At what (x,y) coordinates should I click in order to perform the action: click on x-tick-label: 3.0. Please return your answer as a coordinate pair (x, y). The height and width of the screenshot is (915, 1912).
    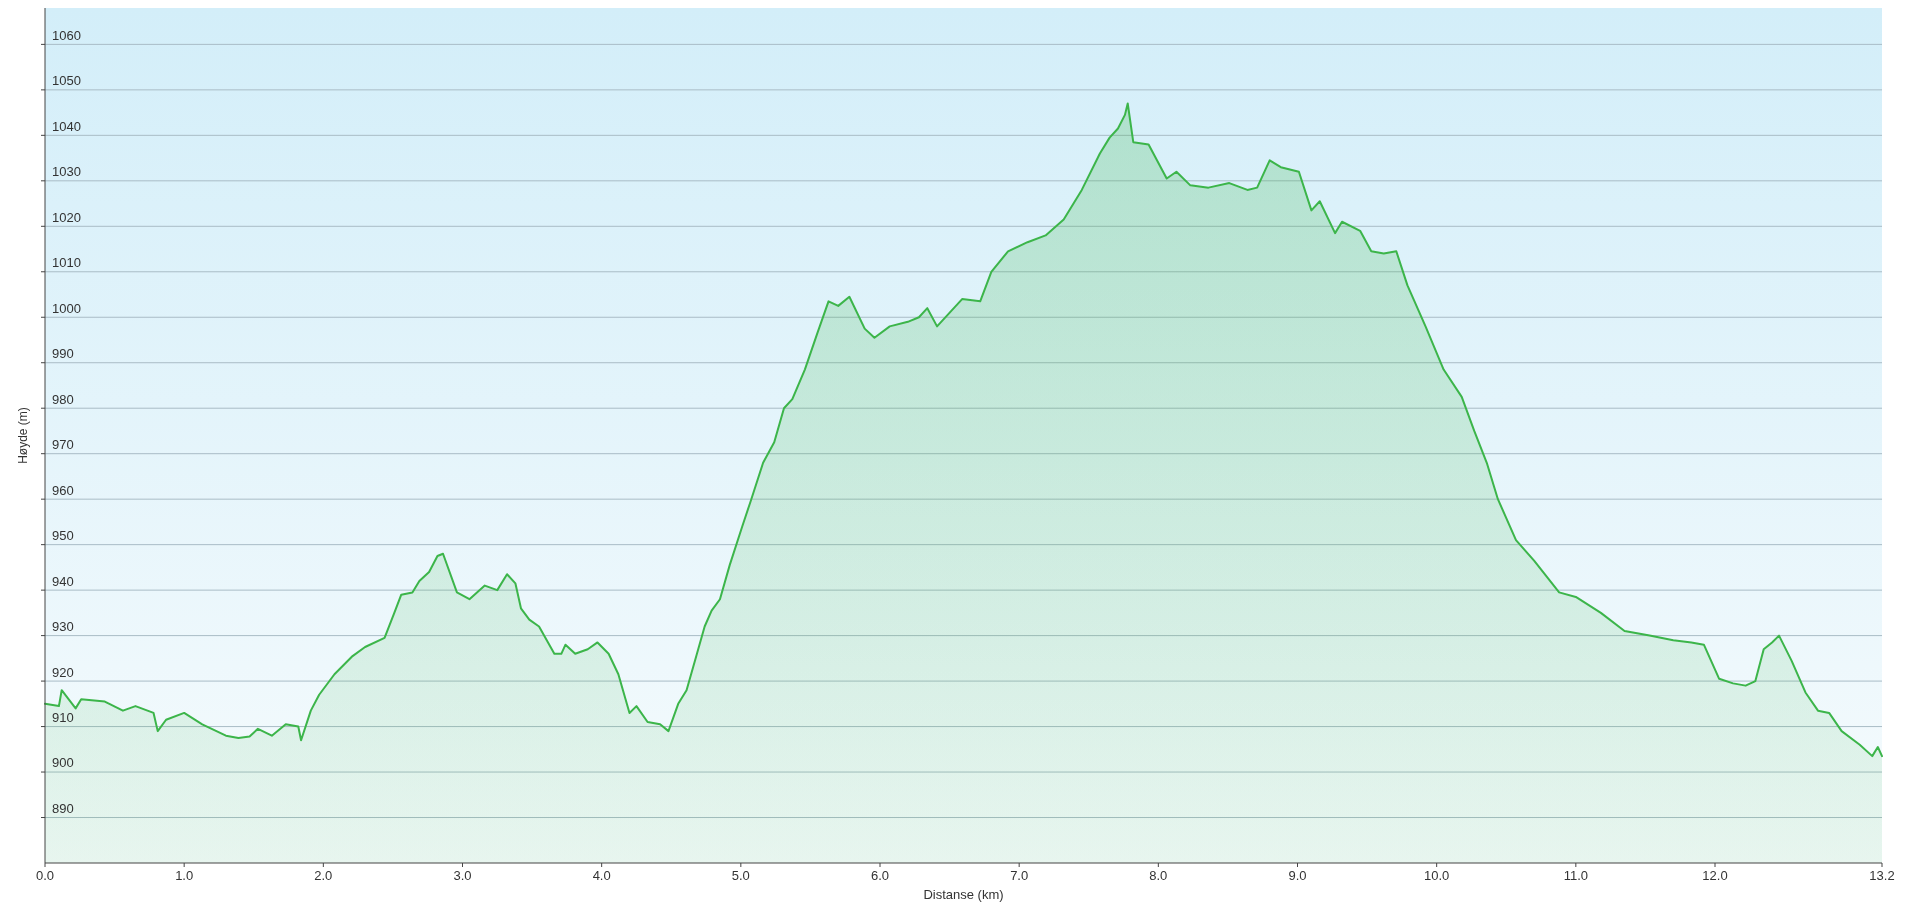
    Looking at the image, I should click on (462, 875).